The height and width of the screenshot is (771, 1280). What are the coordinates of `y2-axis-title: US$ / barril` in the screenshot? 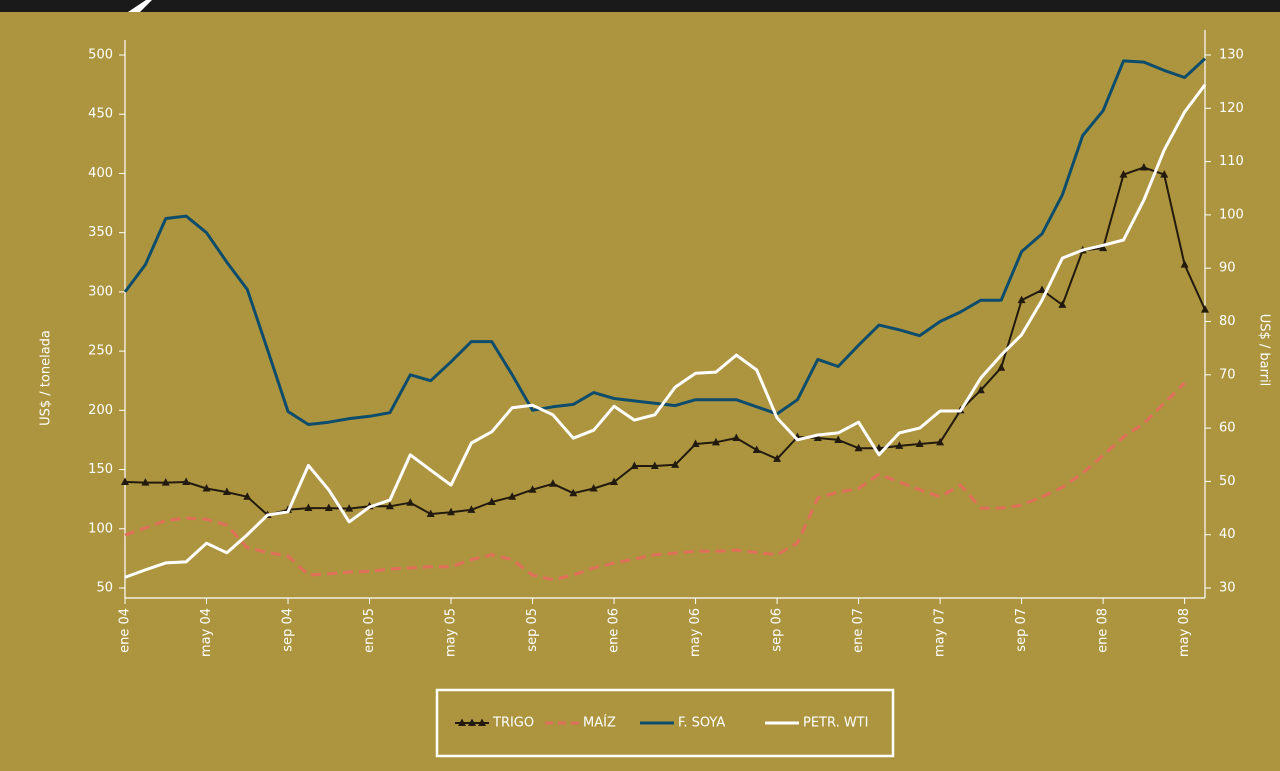 It's located at (1264, 350).